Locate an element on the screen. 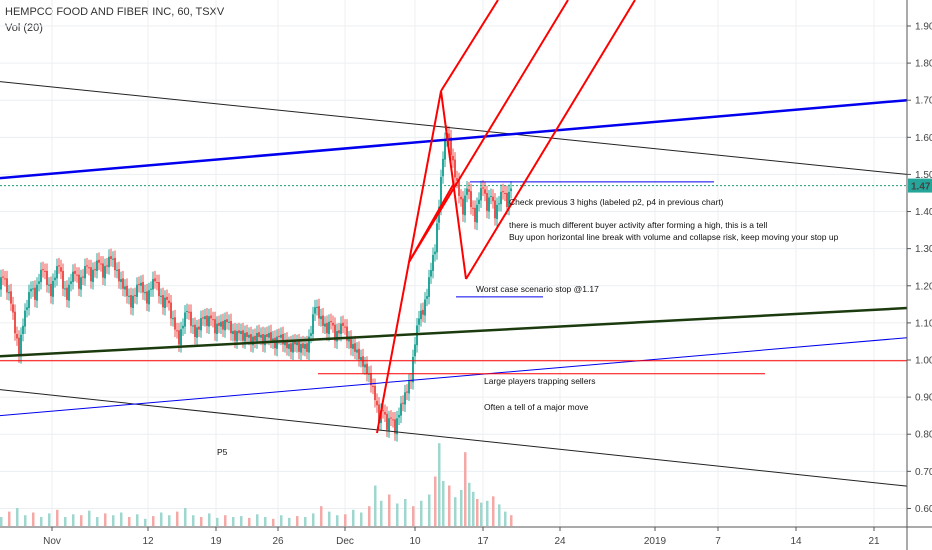 Image resolution: width=932 pixels, height=550 pixels. thin-blue-trendline is located at coordinates (454, 377).